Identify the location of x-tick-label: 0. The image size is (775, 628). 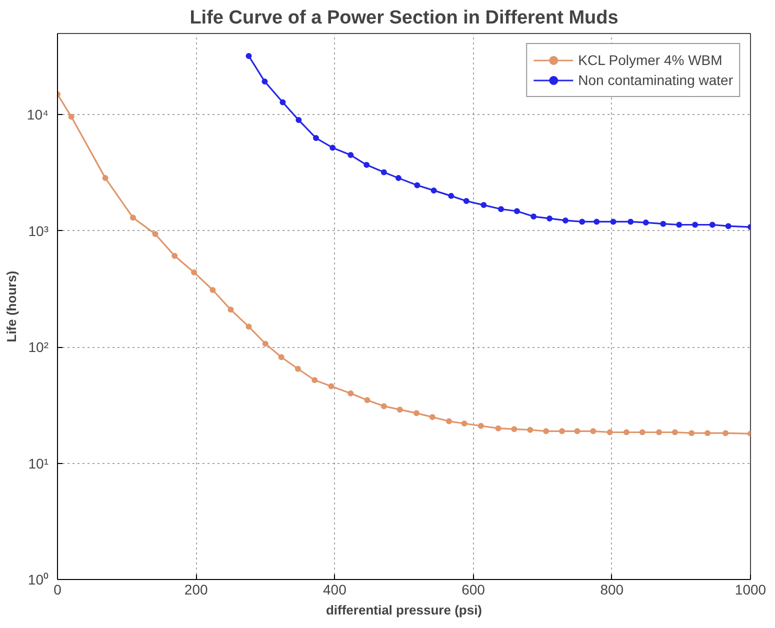
(58, 590).